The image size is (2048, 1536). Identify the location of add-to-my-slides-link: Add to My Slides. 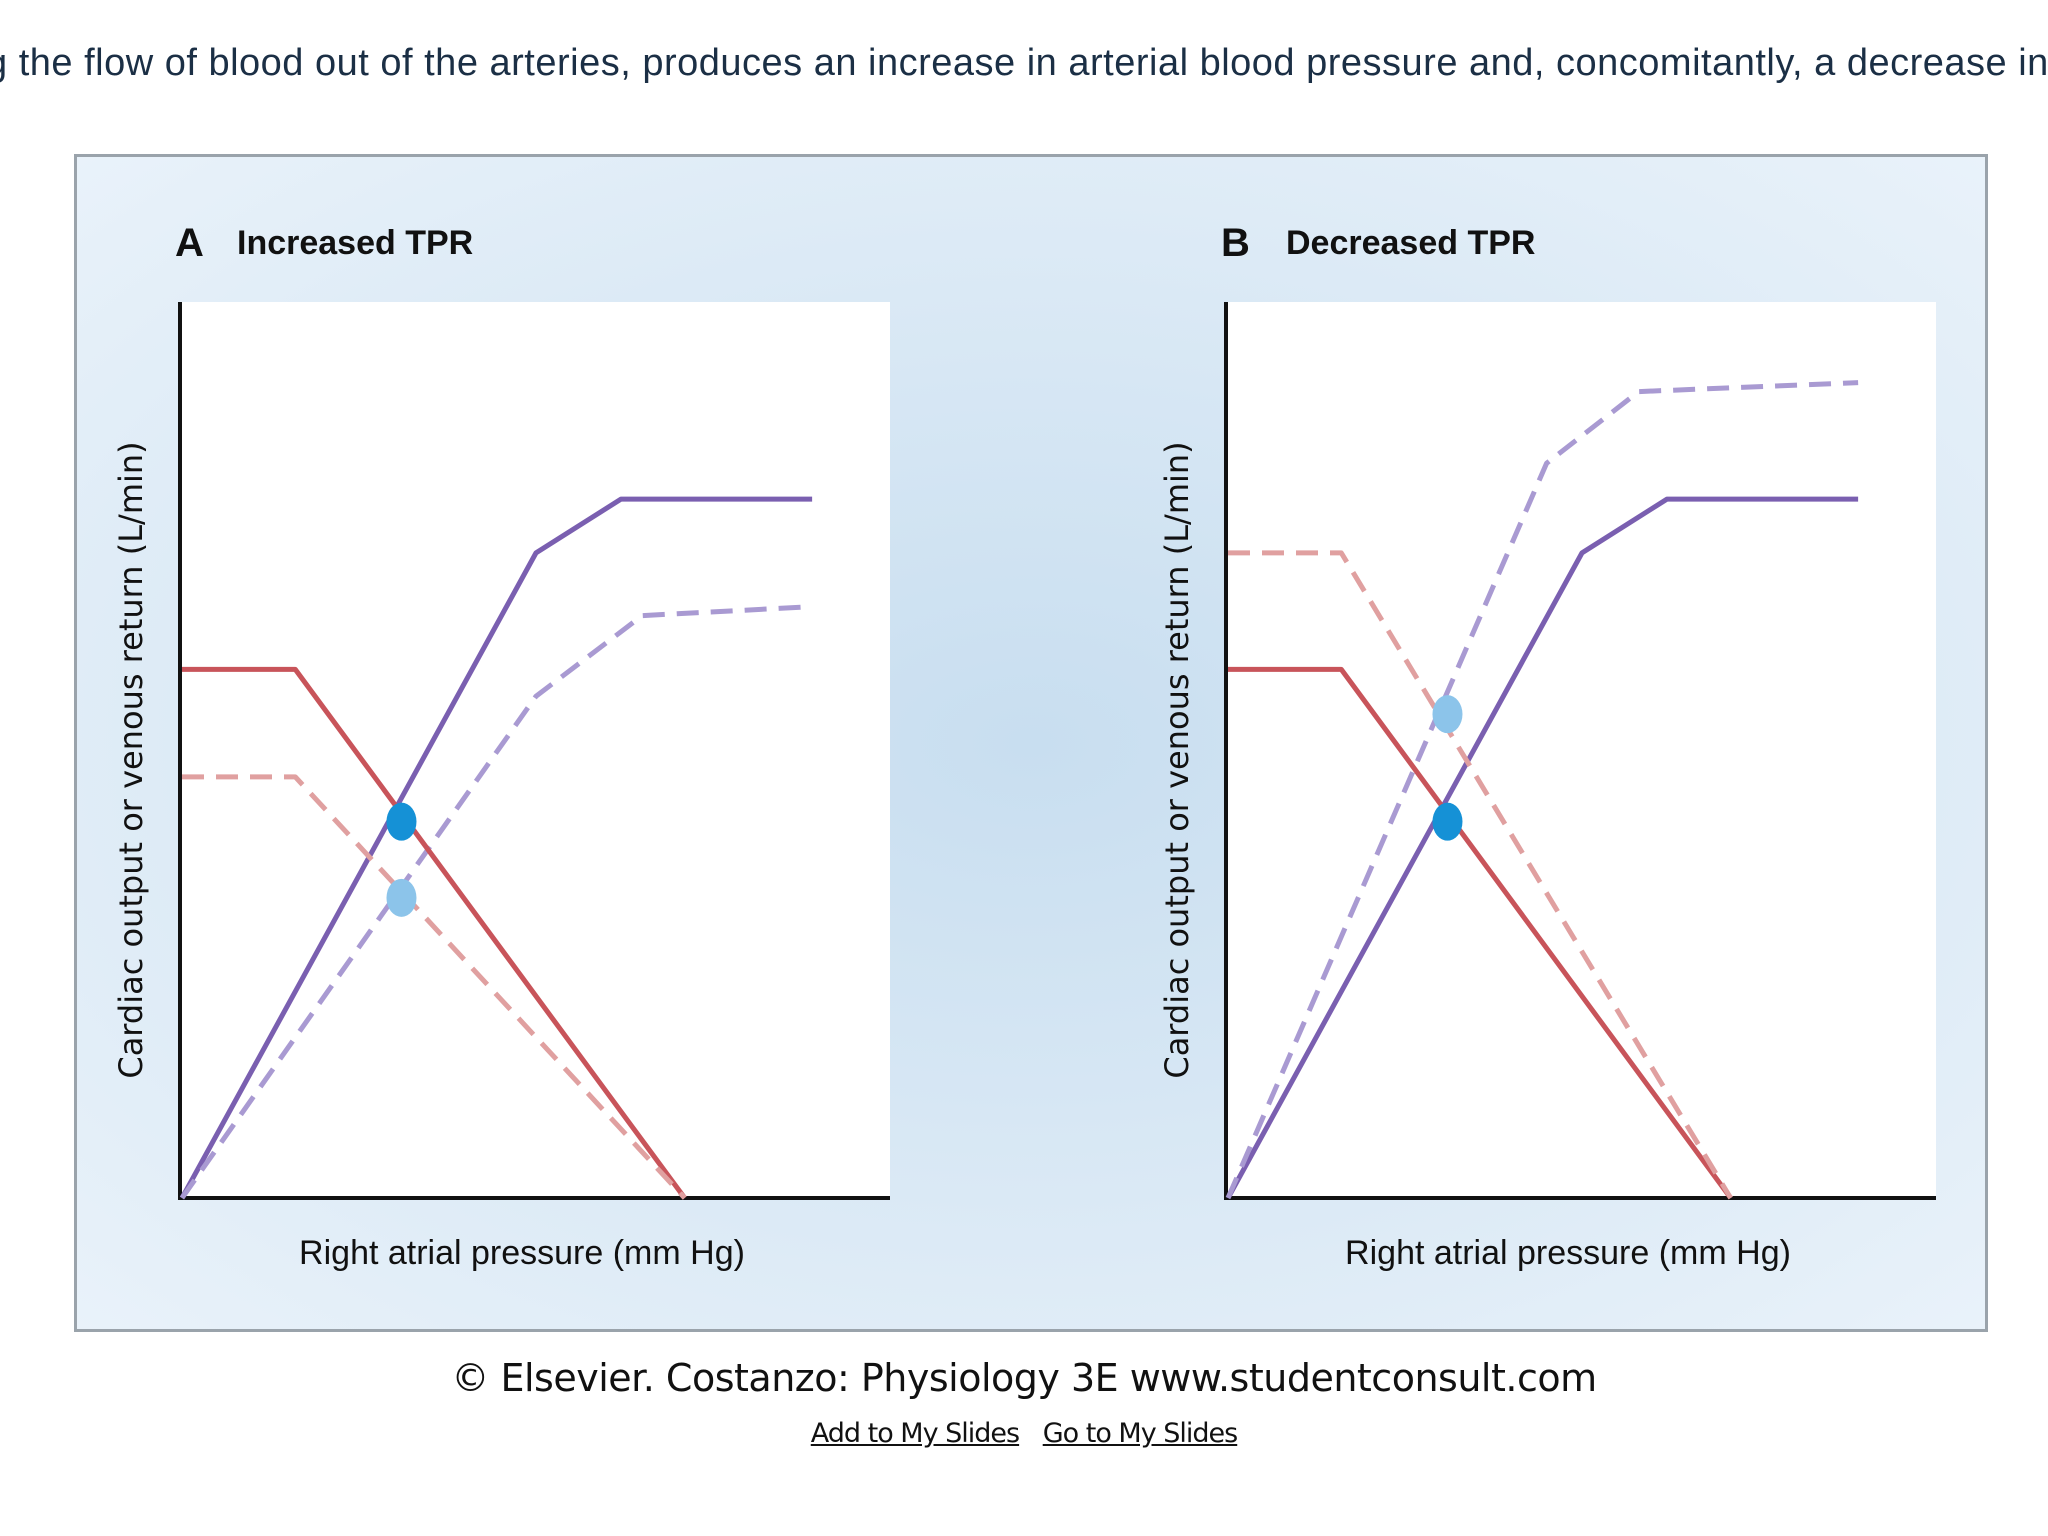
(915, 1433).